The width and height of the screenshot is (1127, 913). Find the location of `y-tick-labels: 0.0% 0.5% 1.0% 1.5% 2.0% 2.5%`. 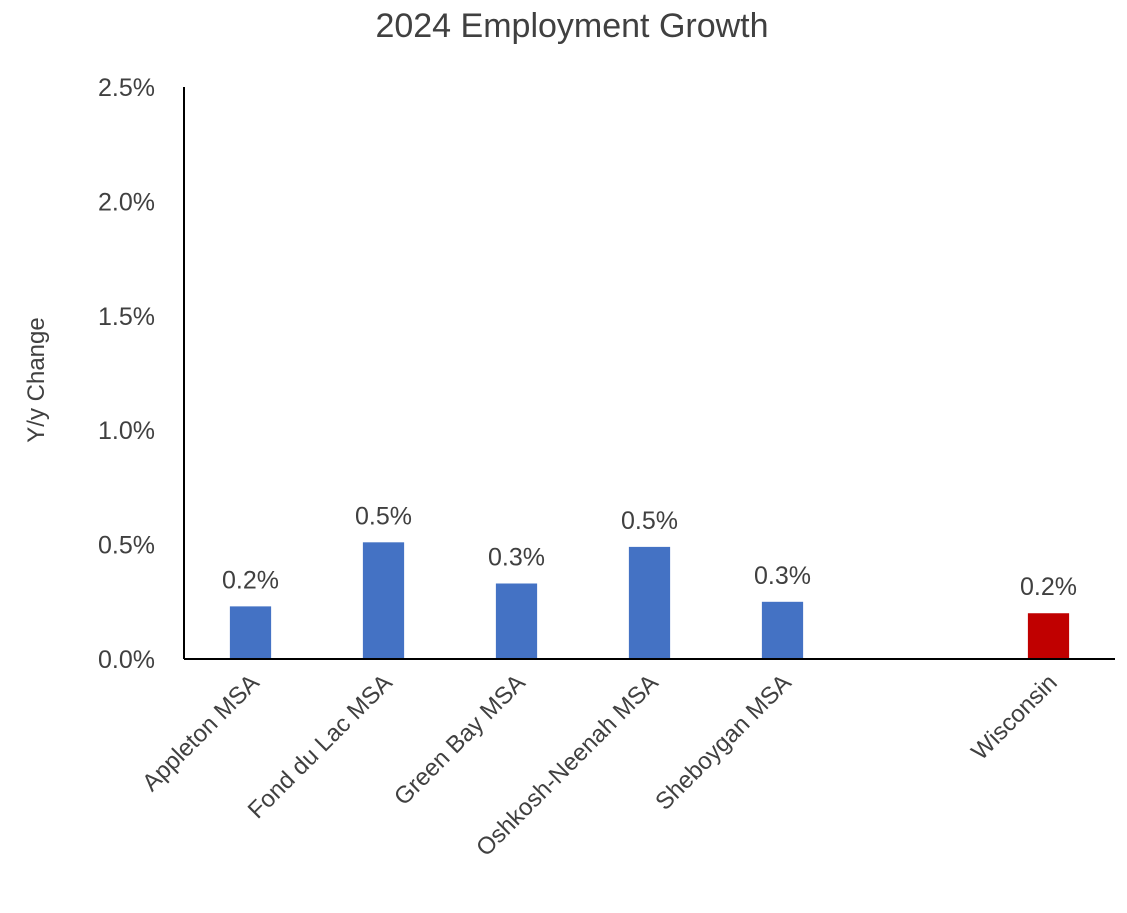

y-tick-labels: 0.0% 0.5% 1.0% 1.5% 2.0% 2.5% is located at coordinates (126, 374).